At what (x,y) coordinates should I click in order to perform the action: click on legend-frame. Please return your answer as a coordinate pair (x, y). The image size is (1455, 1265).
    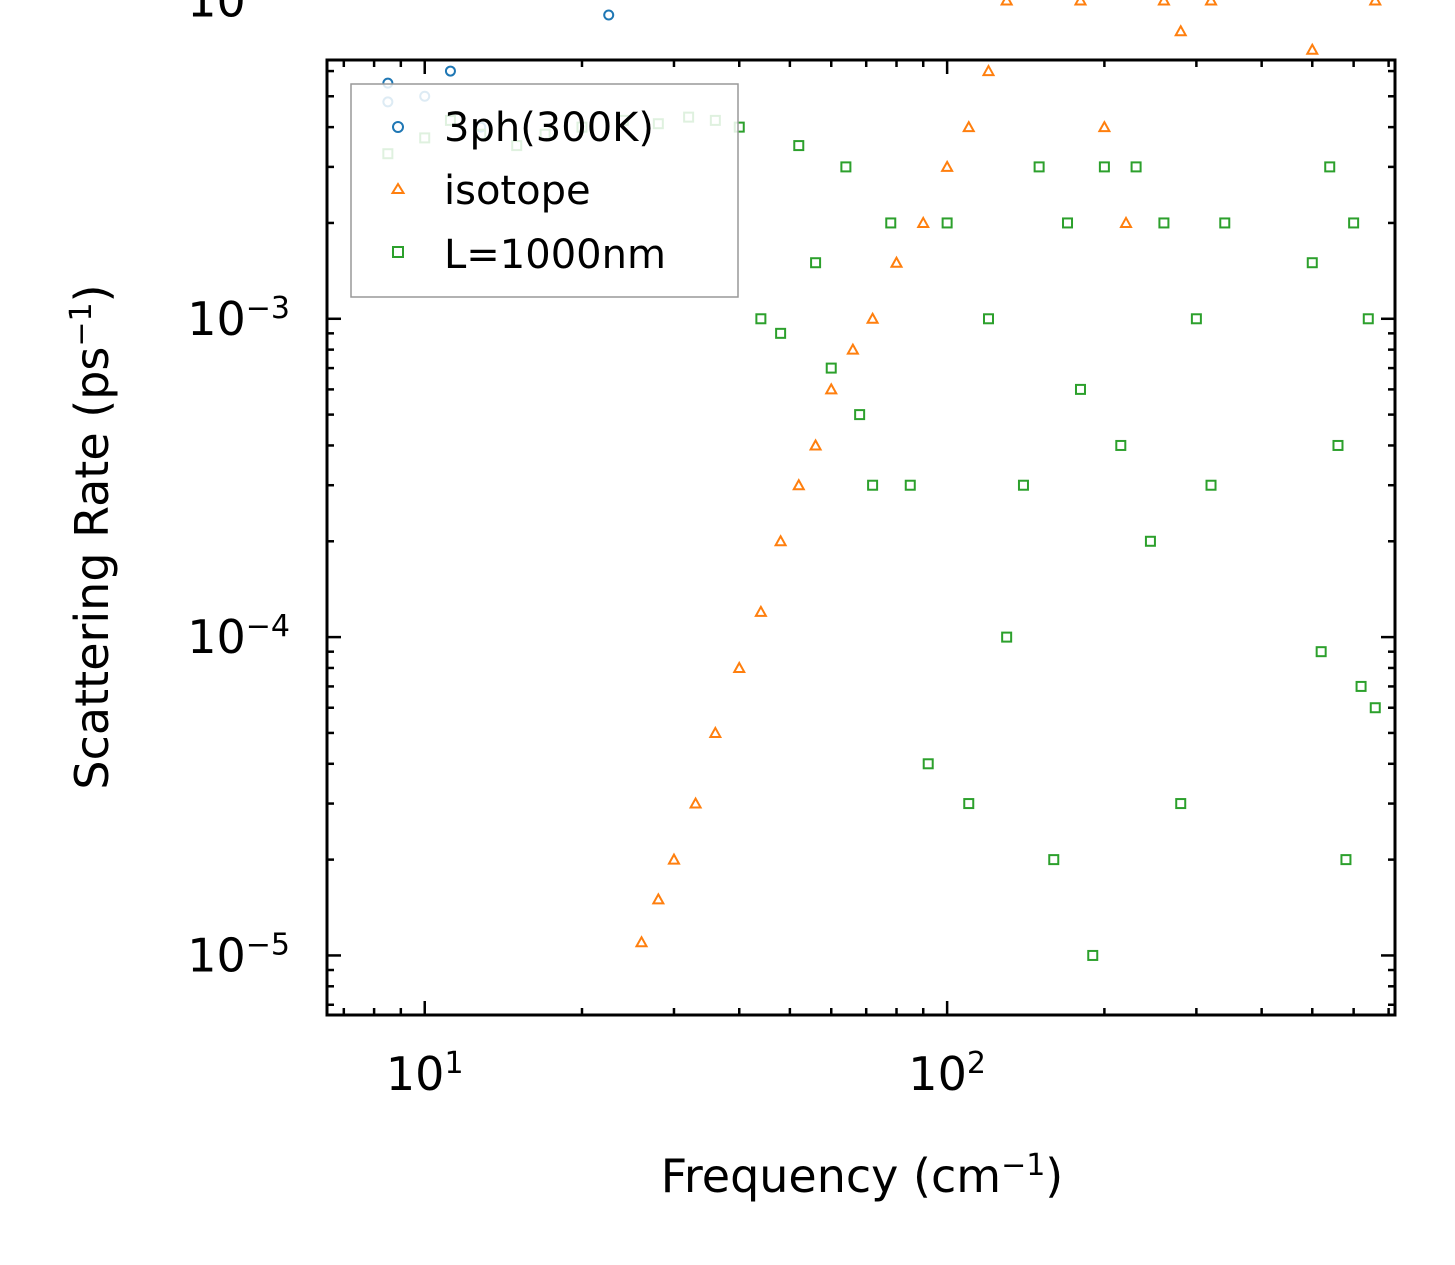
    Looking at the image, I should click on (544, 190).